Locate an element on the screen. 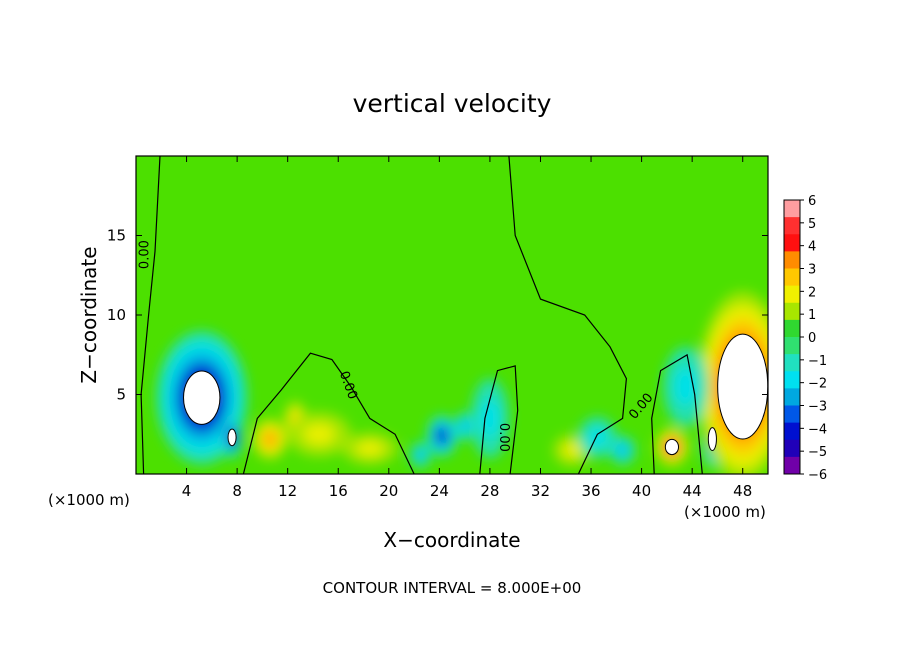  colorbar-label: 4 is located at coordinates (812, 247).